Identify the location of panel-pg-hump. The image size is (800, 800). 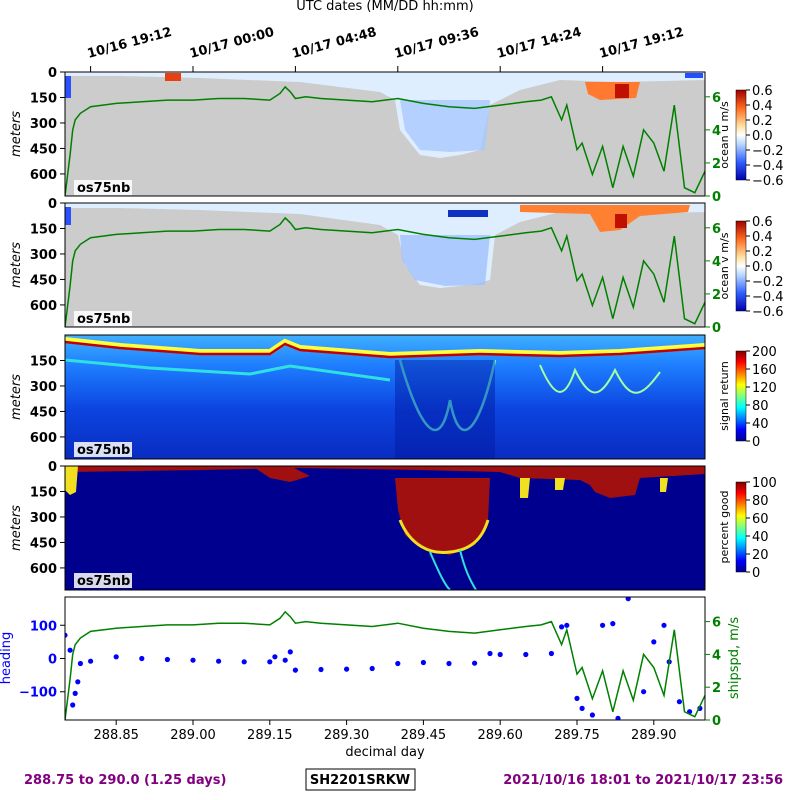
(282, 474).